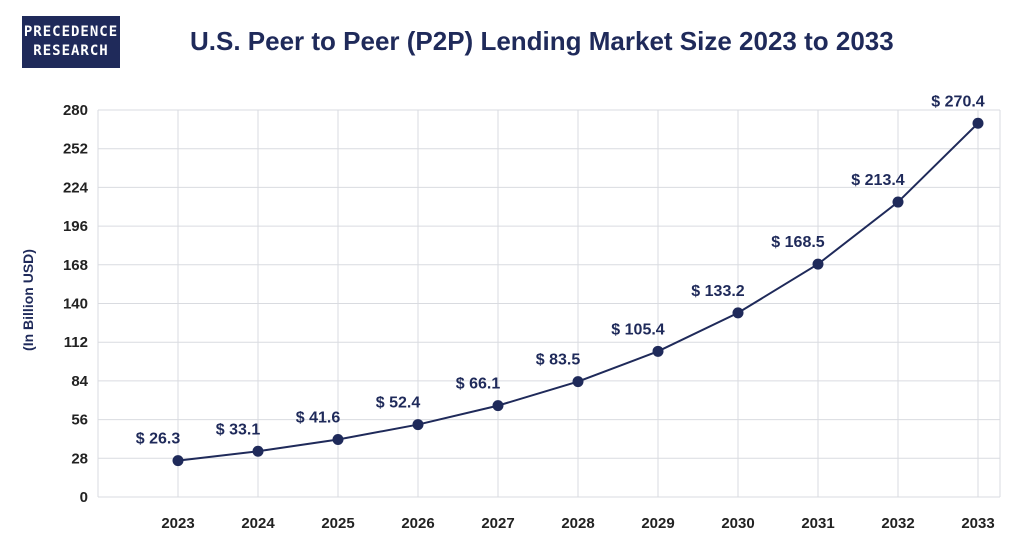  I want to click on data-label: $ 270.4, so click(957, 101).